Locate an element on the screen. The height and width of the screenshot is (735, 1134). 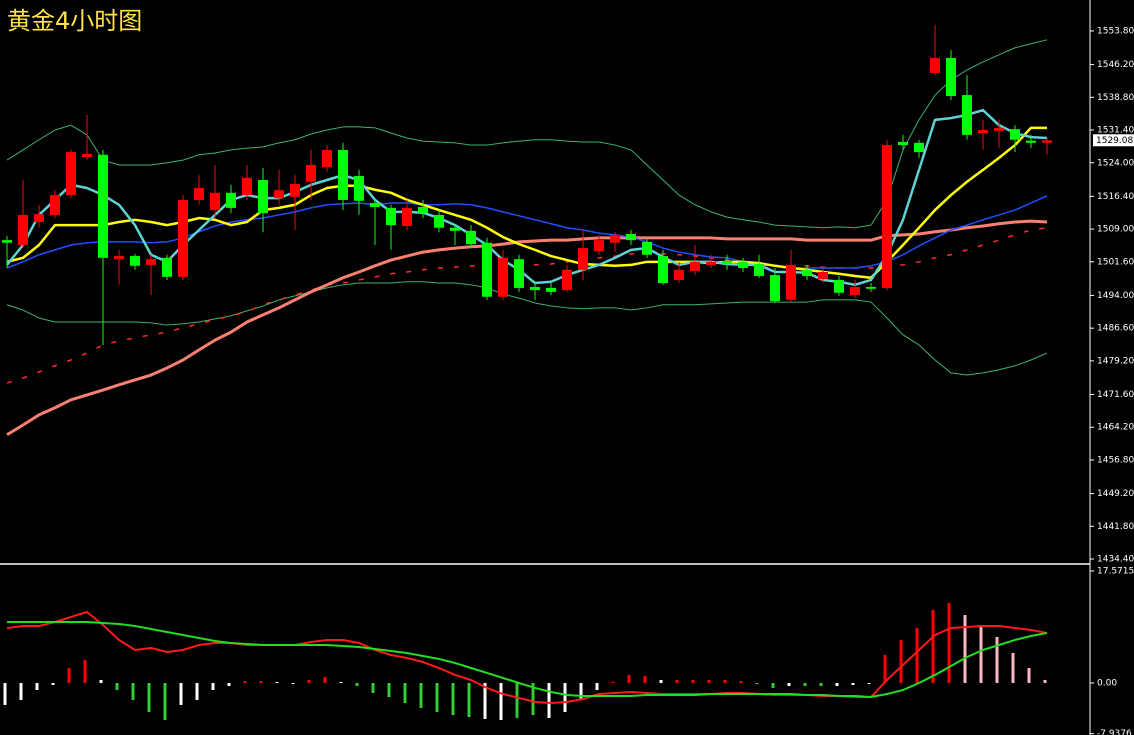
y-tick-label: 1531.40 is located at coordinates (1115, 131).